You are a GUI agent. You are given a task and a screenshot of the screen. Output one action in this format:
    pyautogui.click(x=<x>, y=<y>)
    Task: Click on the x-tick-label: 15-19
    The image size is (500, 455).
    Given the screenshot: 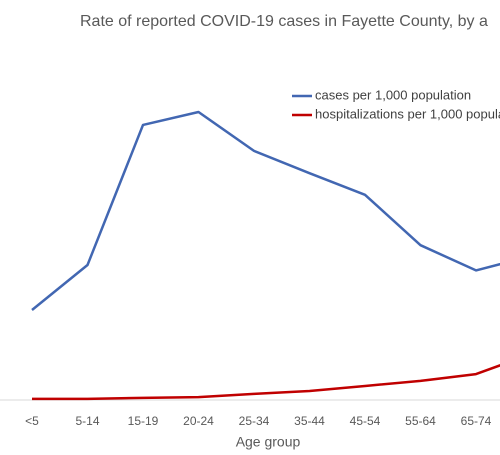 What is the action you would take?
    pyautogui.click(x=143, y=421)
    